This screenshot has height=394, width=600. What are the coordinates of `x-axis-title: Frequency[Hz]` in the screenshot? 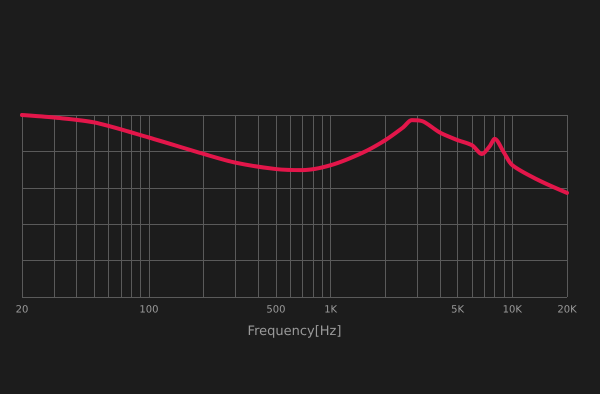 It's located at (295, 331).